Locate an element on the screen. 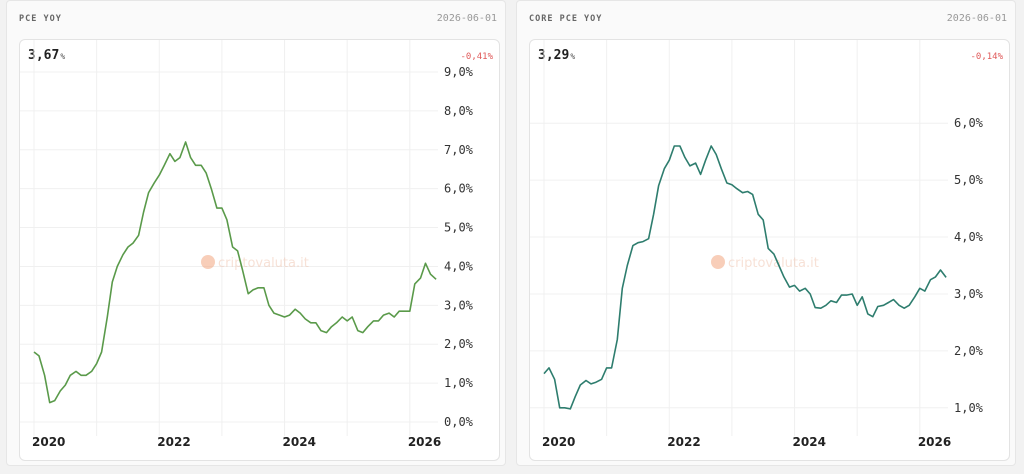 Image resolution: width=1024 pixels, height=474 pixels. change-badge: -0,14% is located at coordinates (986, 57).